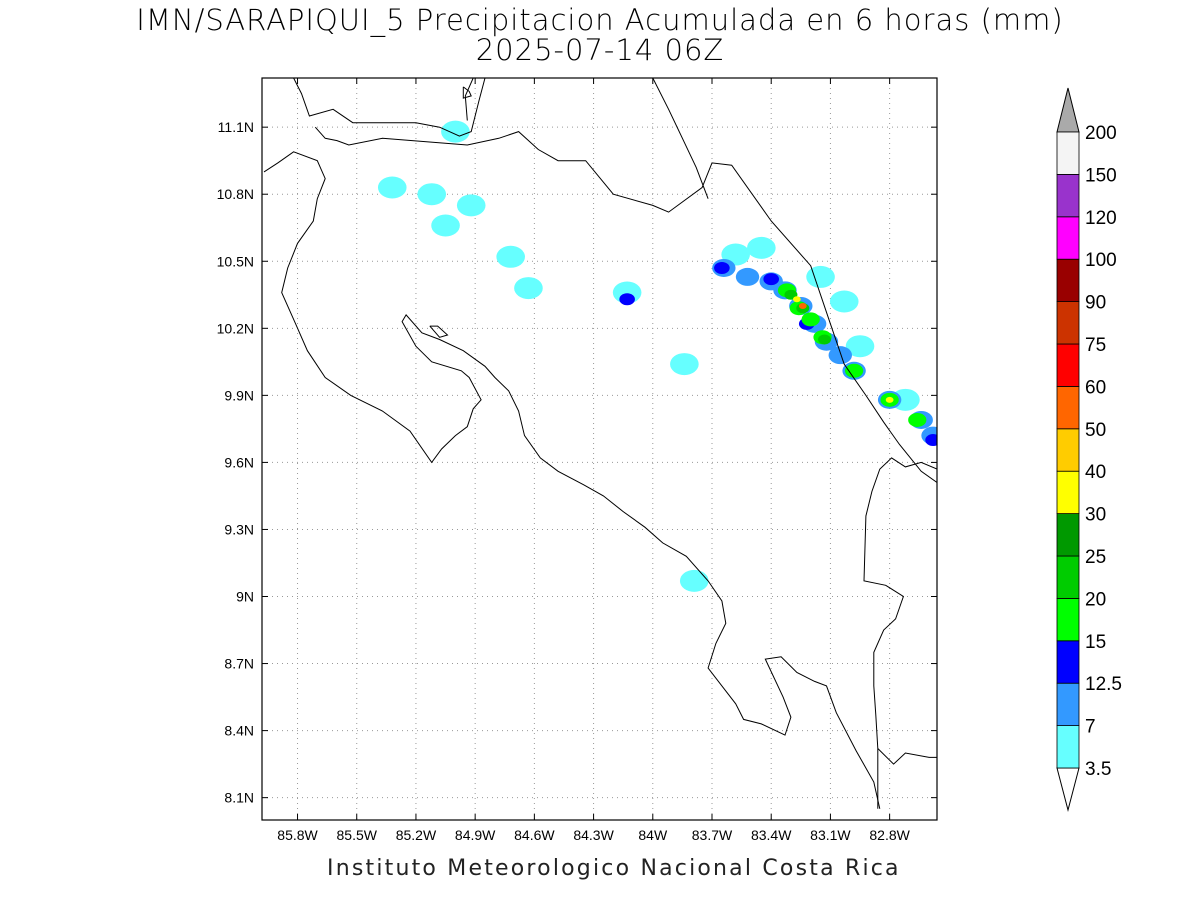 The width and height of the screenshot is (1200, 900). I want to click on y-tick-label: 10.5N, so click(235, 261).